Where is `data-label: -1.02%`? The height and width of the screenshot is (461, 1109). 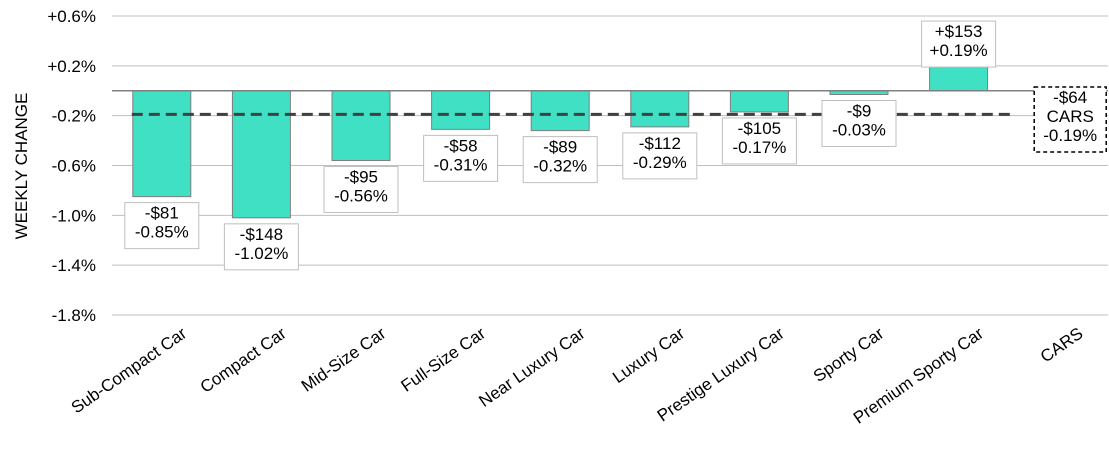
data-label: -1.02% is located at coordinates (261, 253).